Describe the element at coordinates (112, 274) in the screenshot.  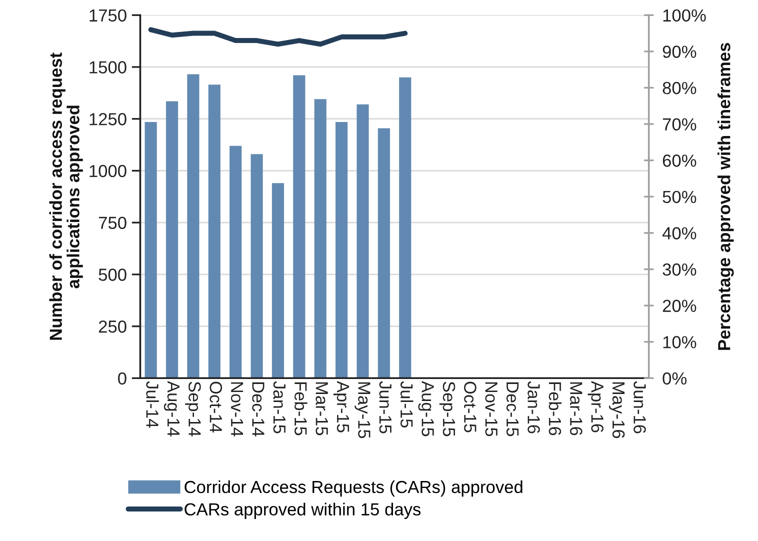
I see `y-tick-label: 500` at that location.